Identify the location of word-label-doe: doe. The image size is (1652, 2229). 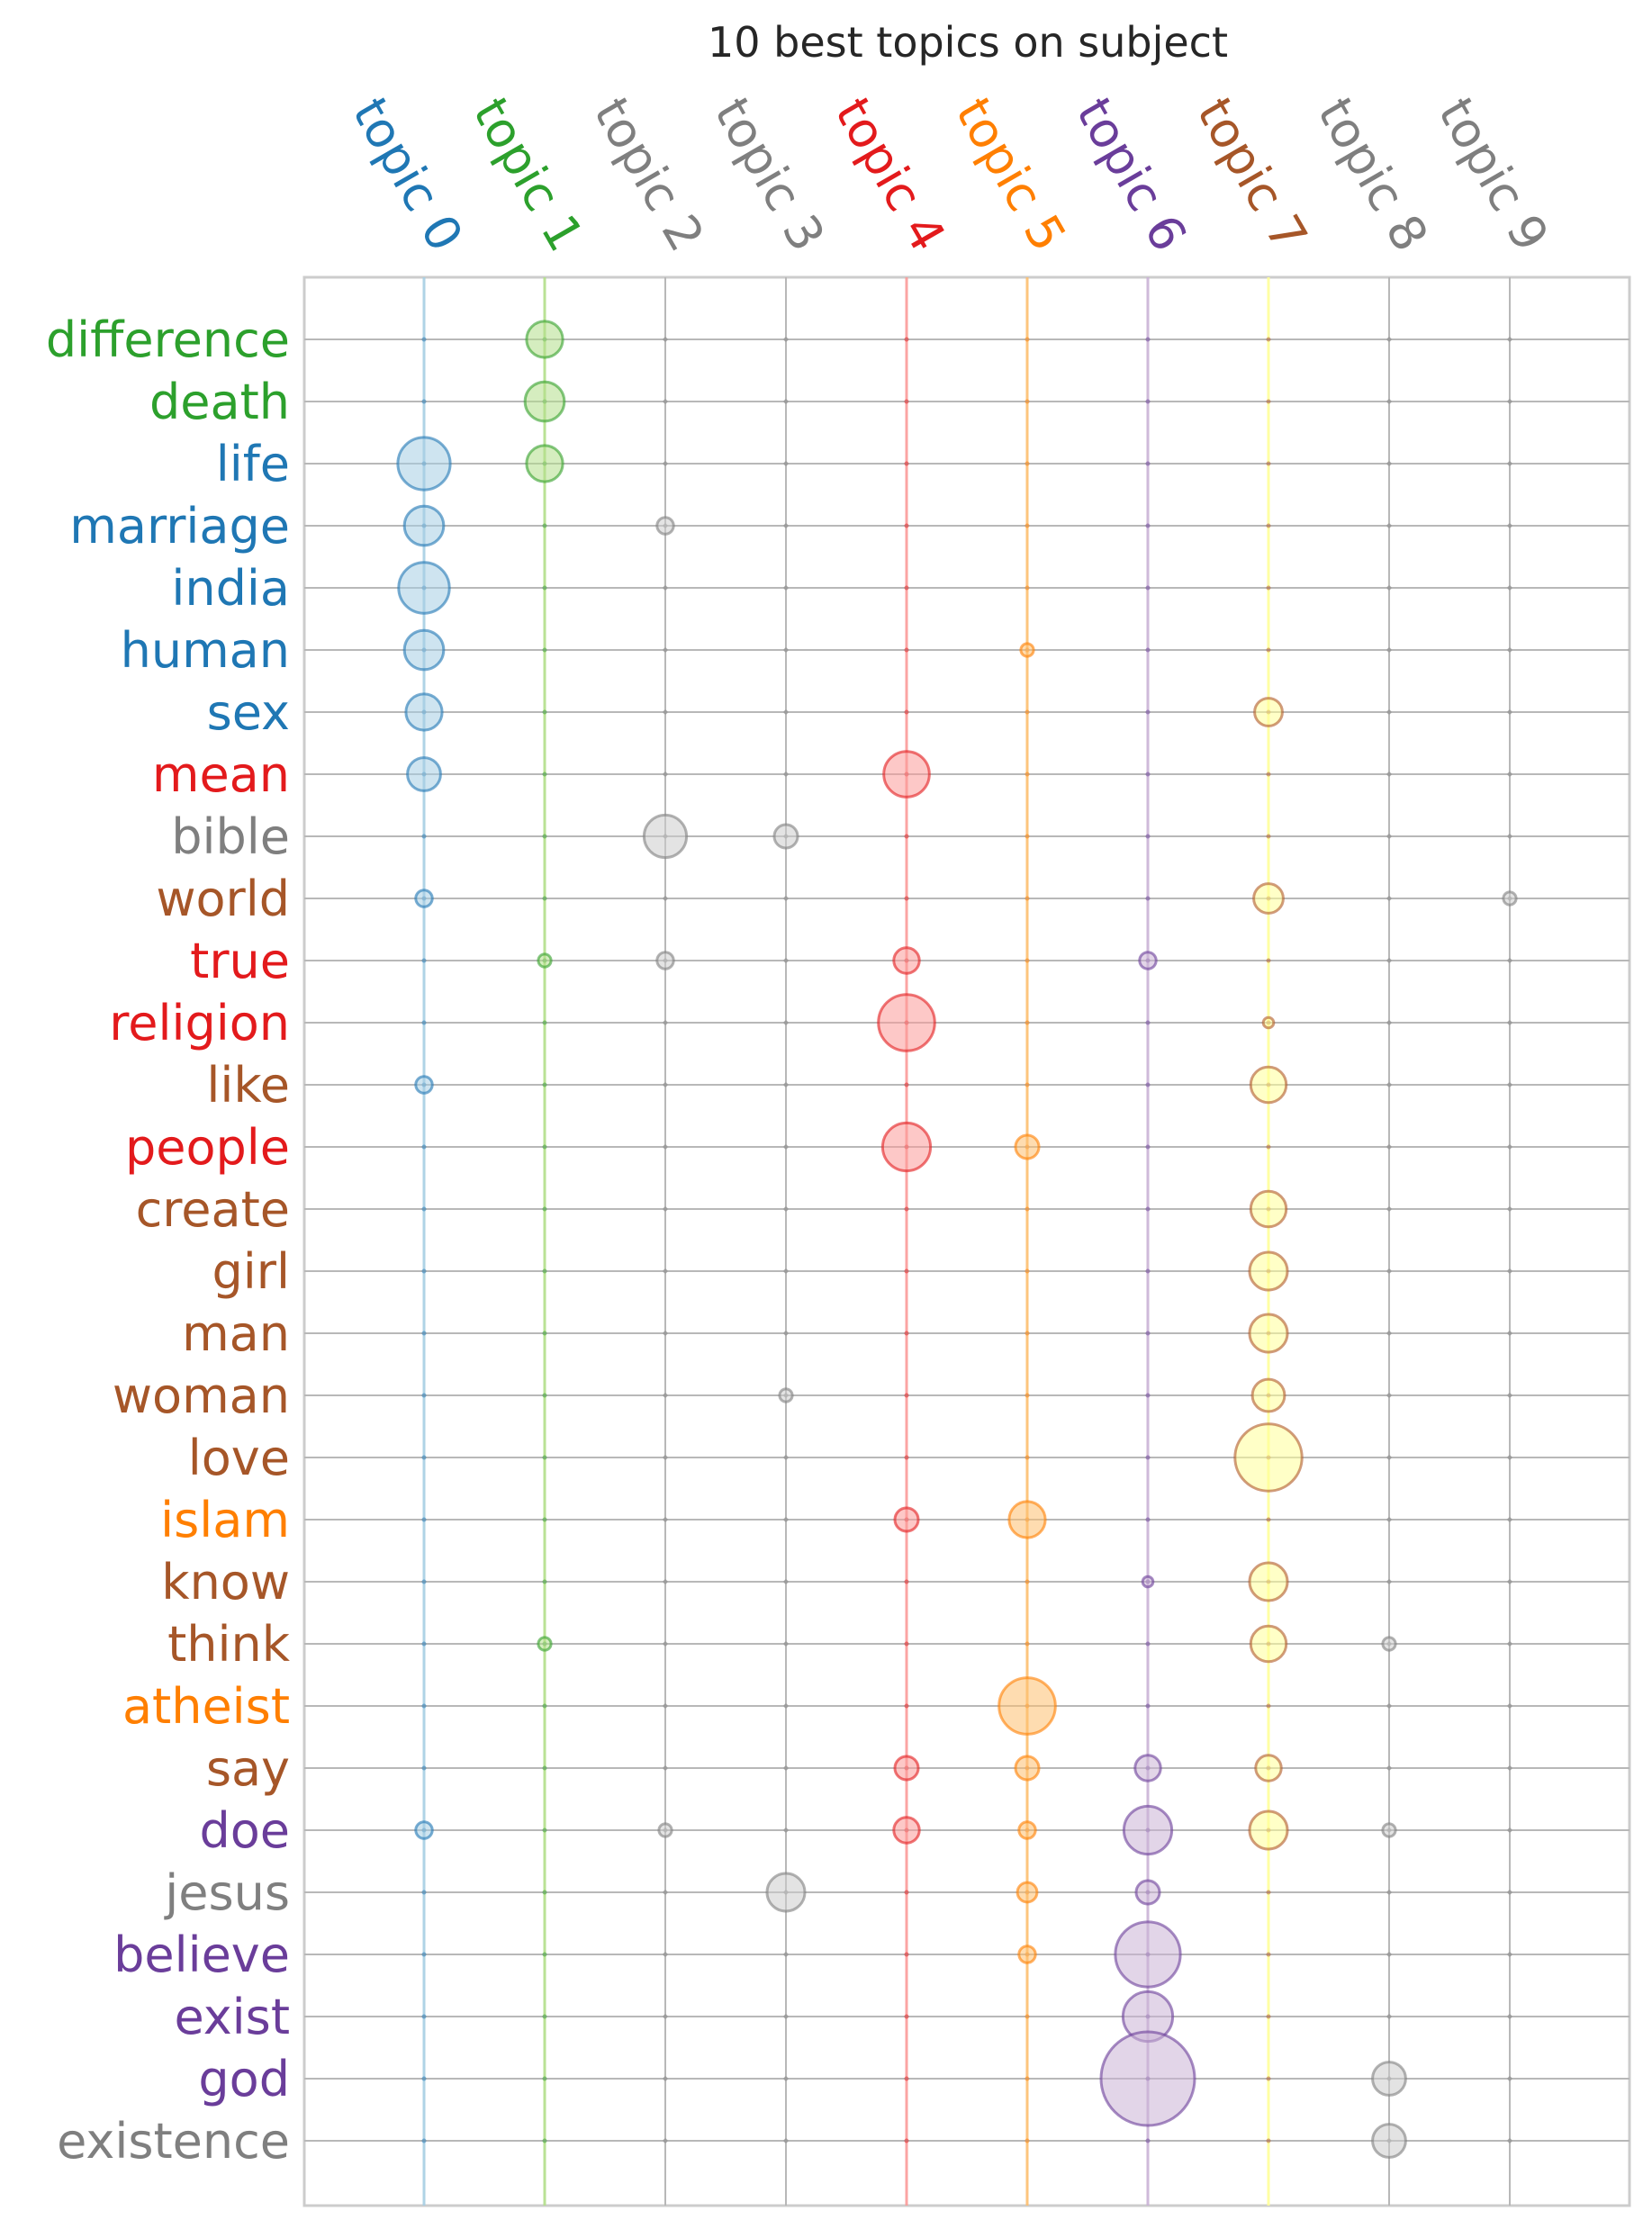
(244, 1830).